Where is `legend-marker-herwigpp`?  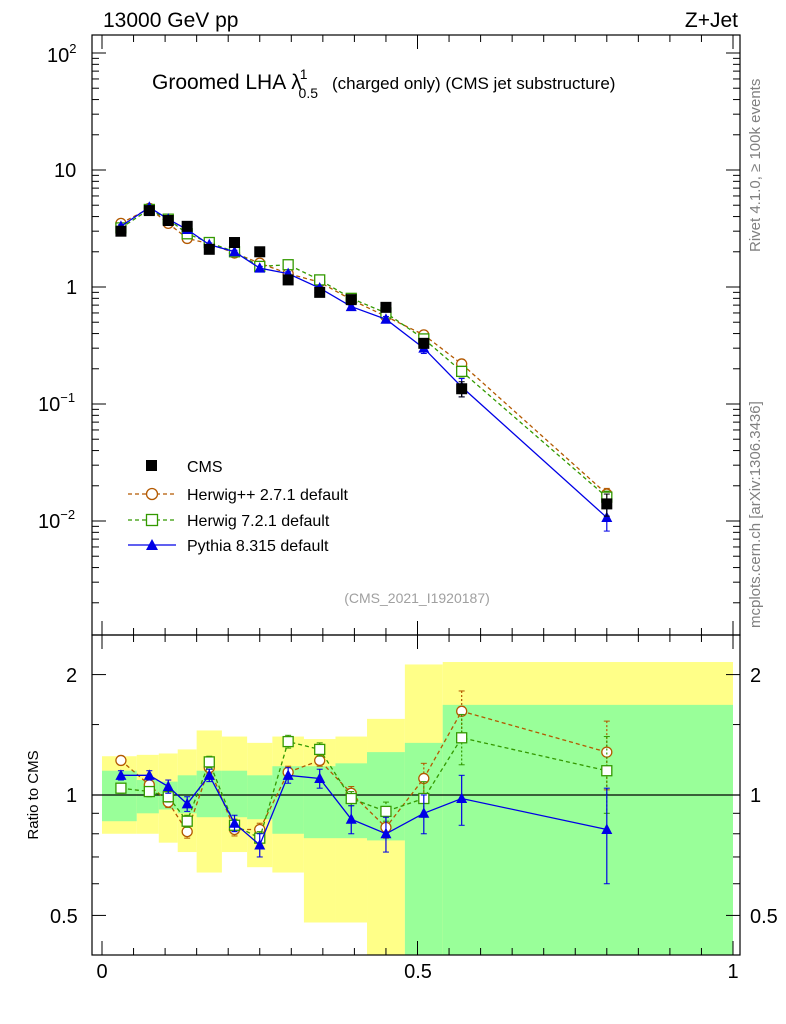 legend-marker-herwigpp is located at coordinates (152, 494).